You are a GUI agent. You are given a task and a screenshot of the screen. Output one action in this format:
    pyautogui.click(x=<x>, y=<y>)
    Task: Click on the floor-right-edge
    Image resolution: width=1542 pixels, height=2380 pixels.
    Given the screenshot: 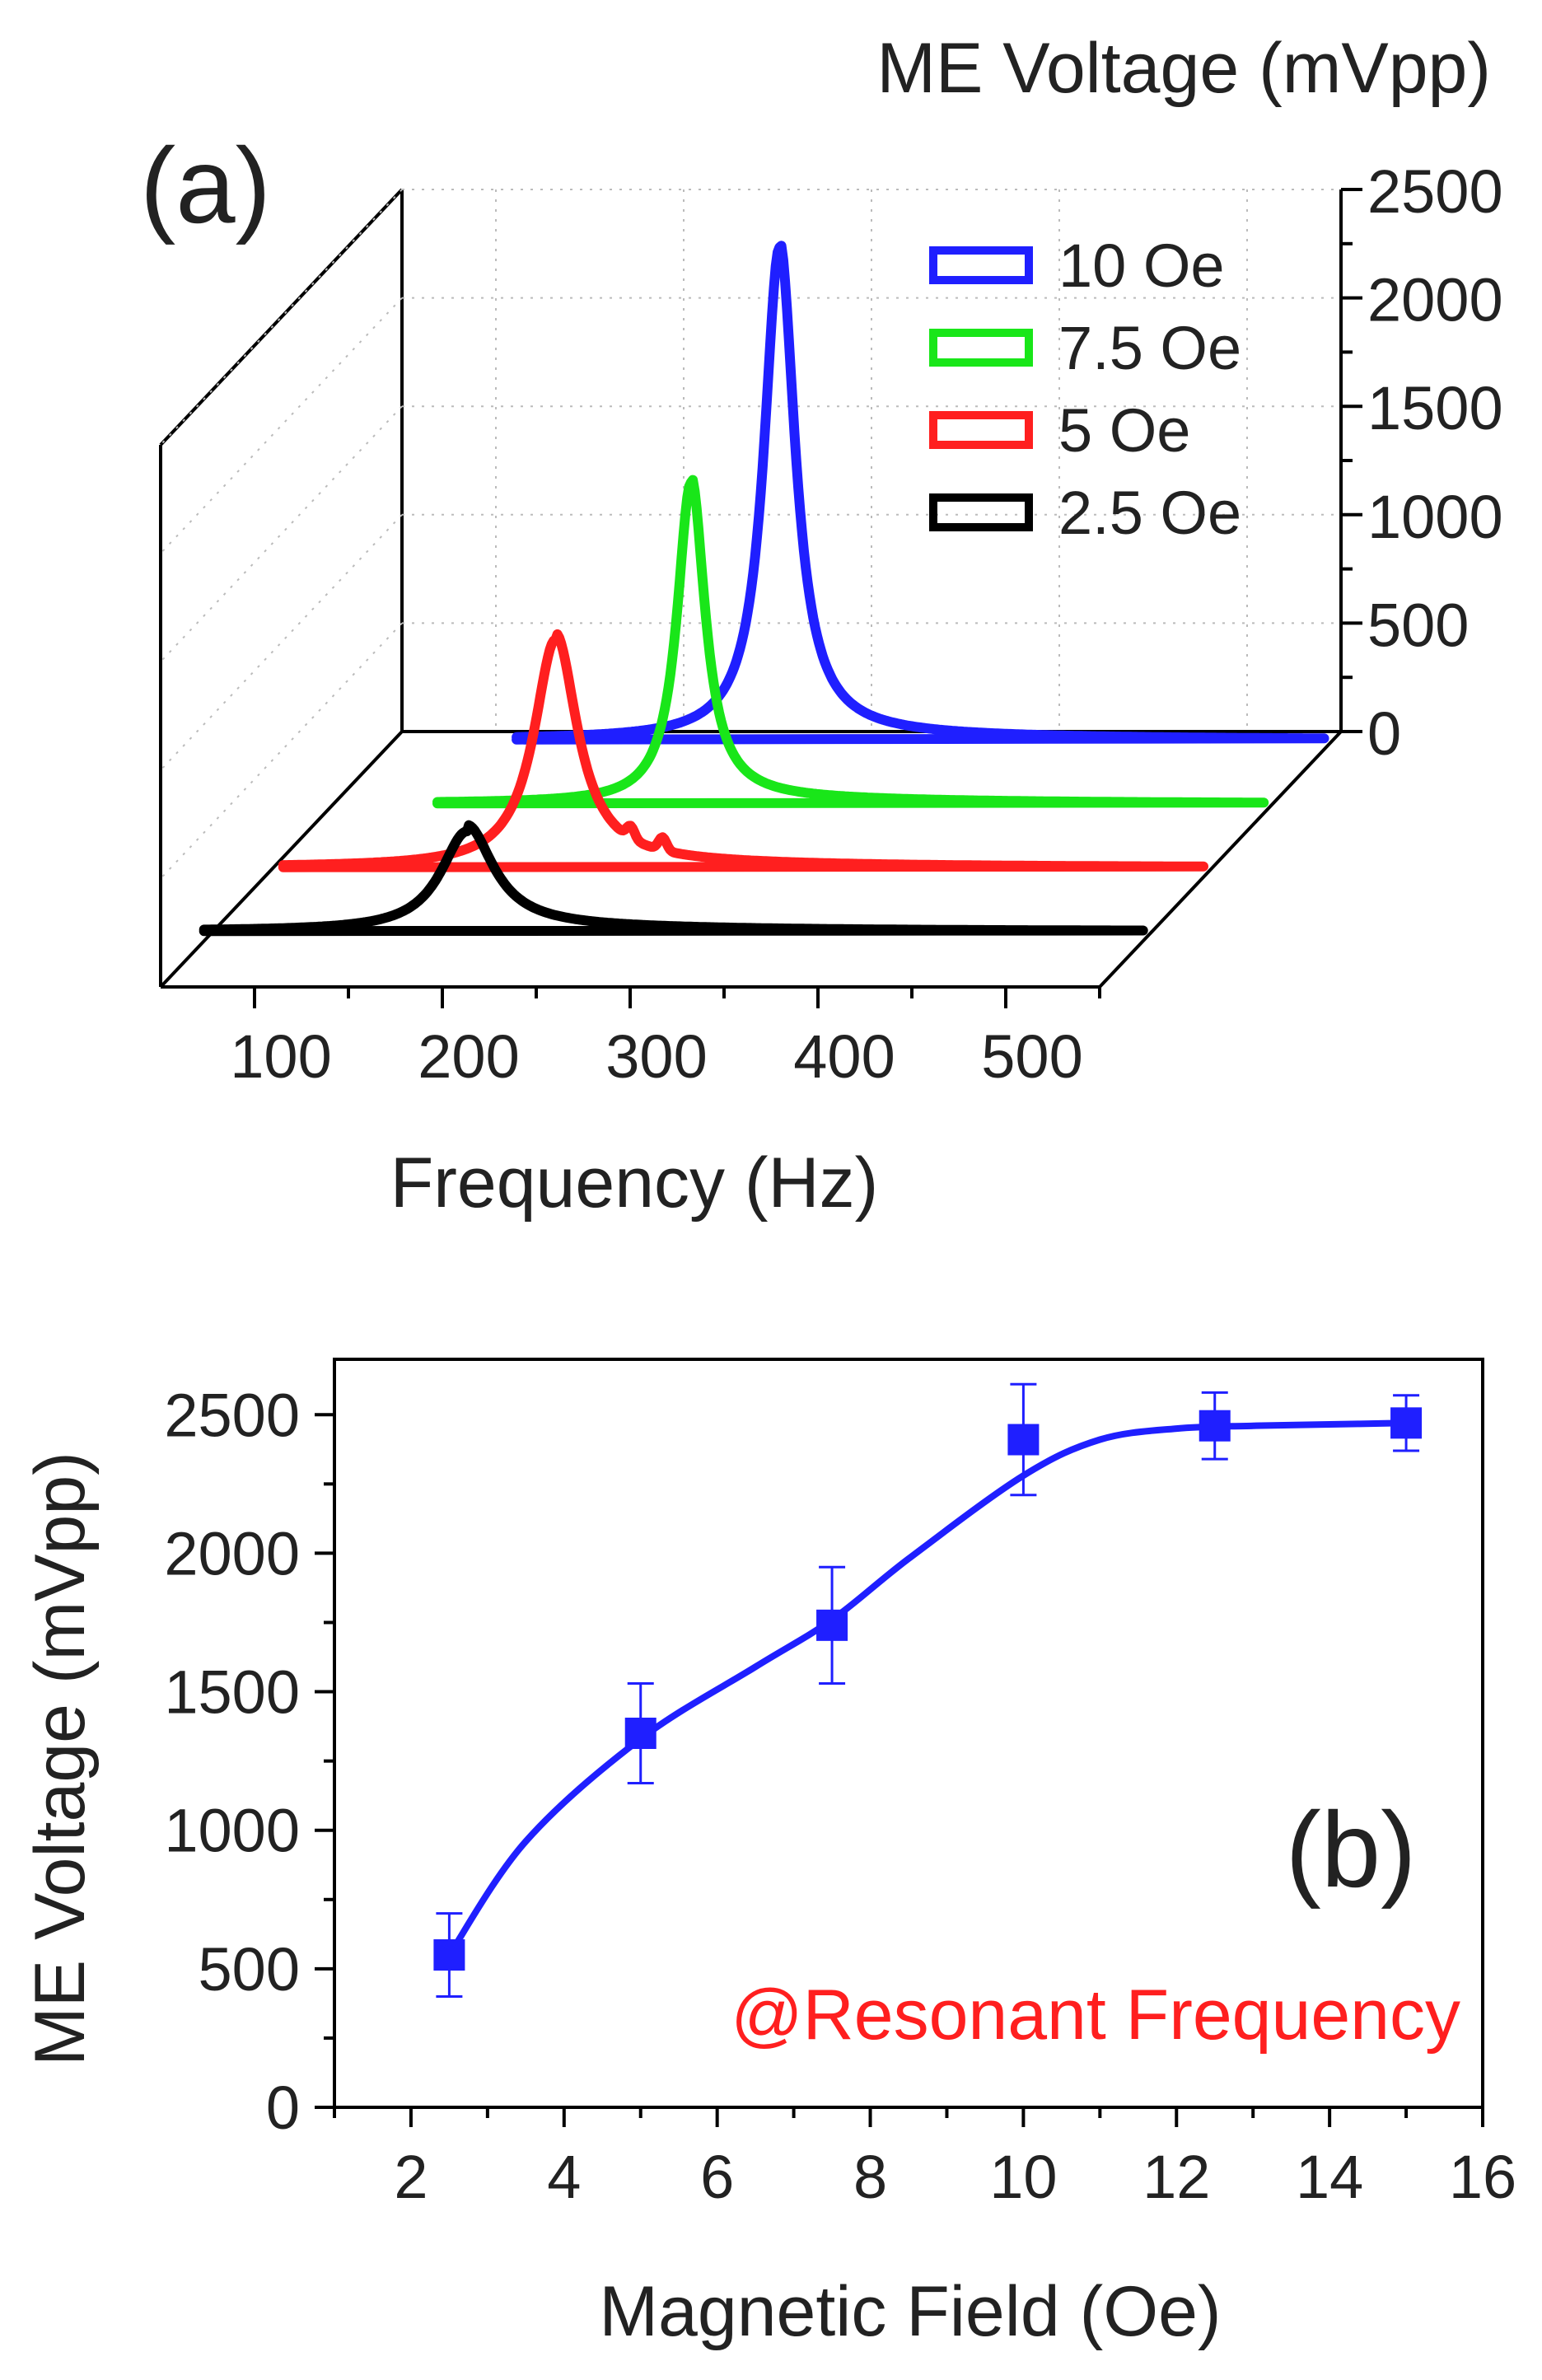 What is the action you would take?
    pyautogui.click(x=1220, y=859)
    